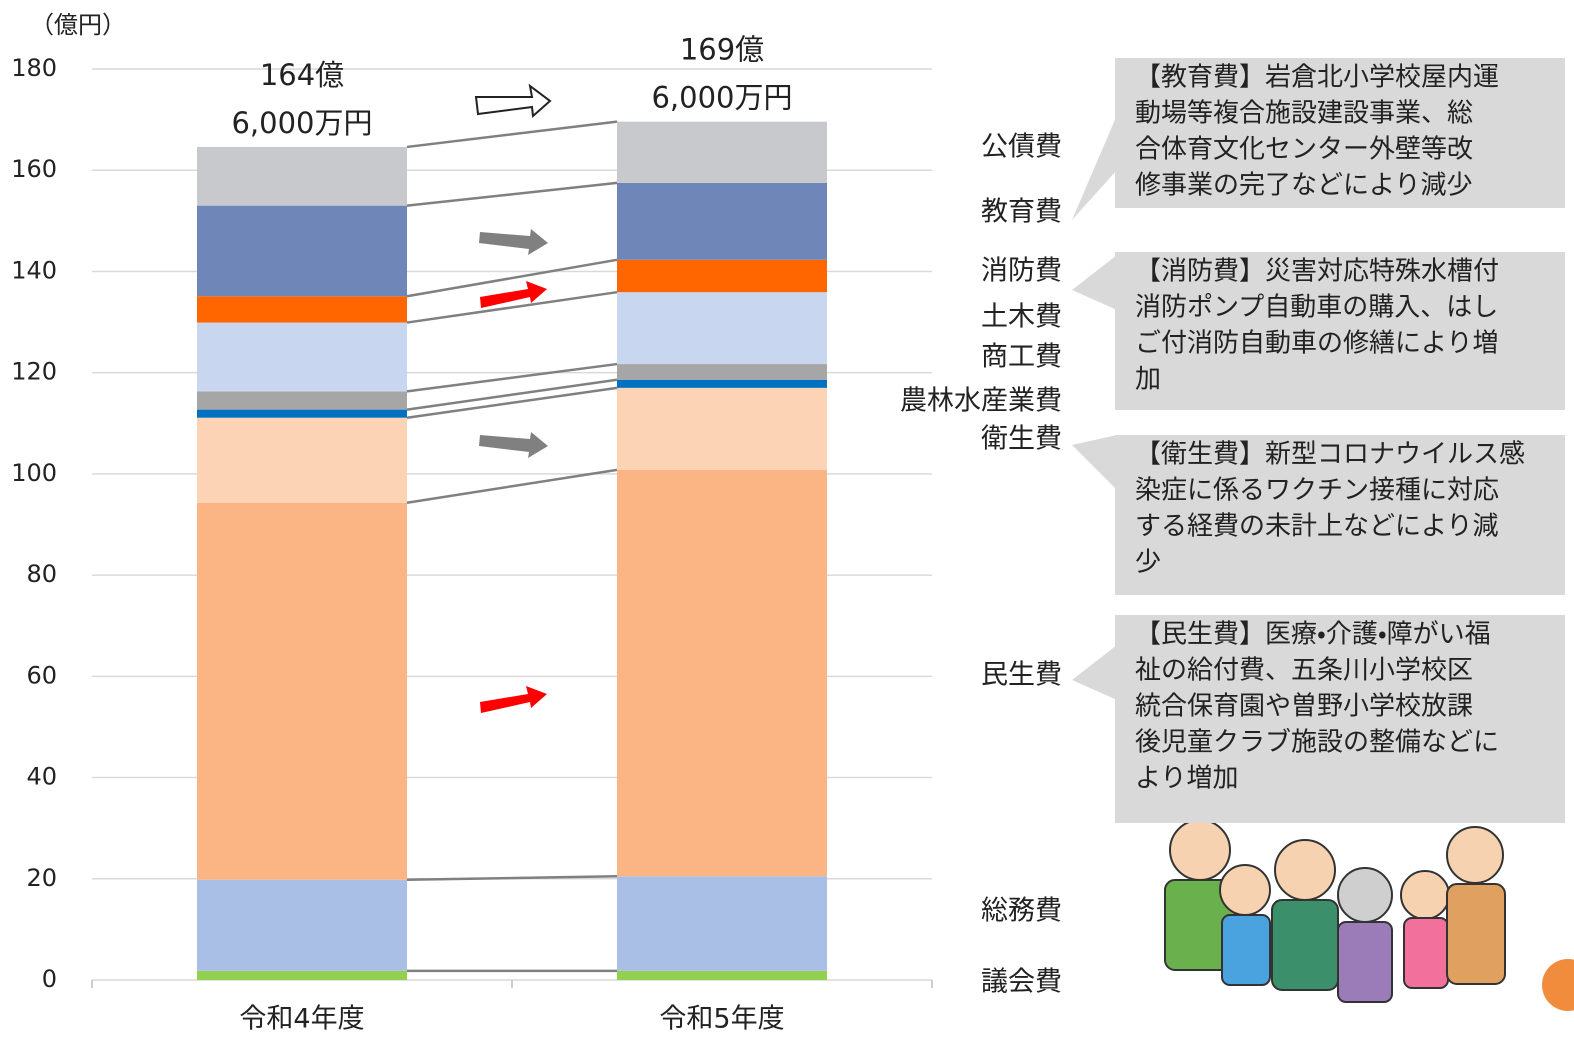 The height and width of the screenshot is (1040, 1574). I want to click on y-tick-label: 160, so click(34, 169).